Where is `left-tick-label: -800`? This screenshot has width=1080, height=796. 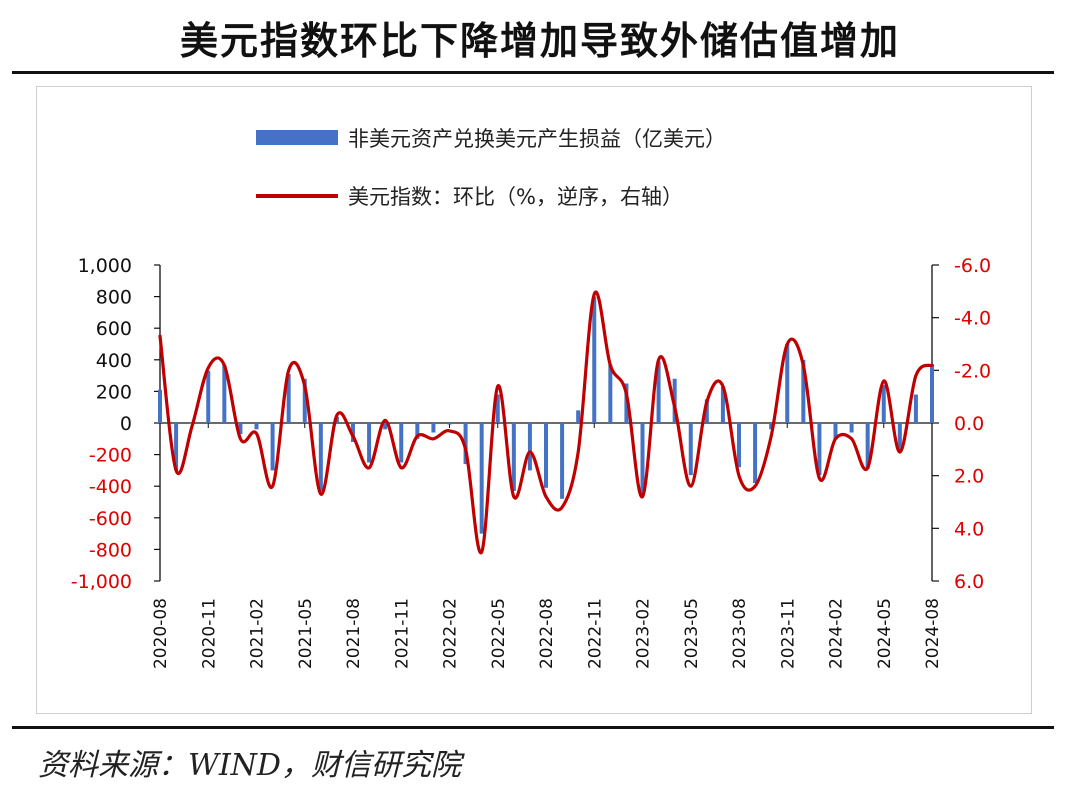
left-tick-label: -800 is located at coordinates (110, 550).